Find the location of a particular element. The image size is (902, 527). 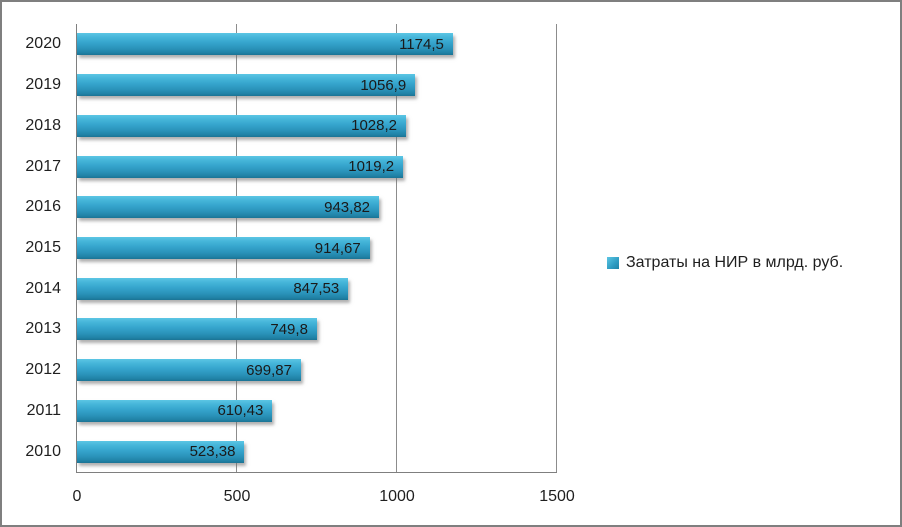

bar-2013: 749,8 is located at coordinates (197, 329).